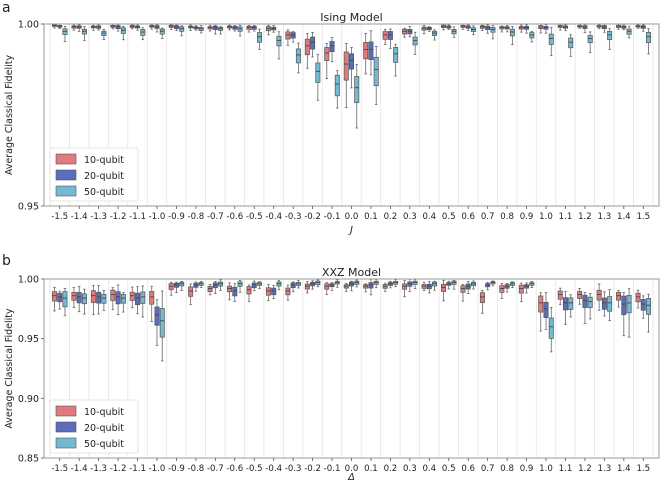 The height and width of the screenshot is (485, 664). Describe the element at coordinates (366, 288) in the screenshot. I see `box-10-qubit-0.1` at that location.